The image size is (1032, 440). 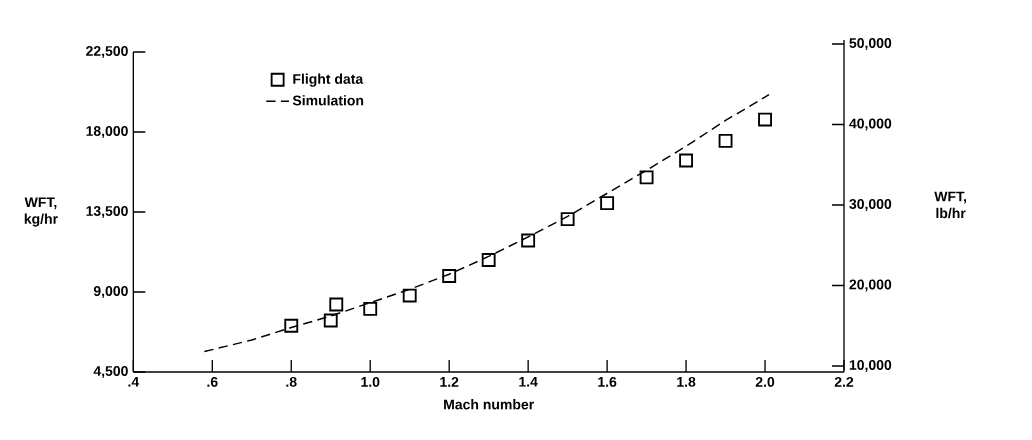 What do you see at coordinates (328, 80) in the screenshot?
I see `legend-label: Flight data` at bounding box center [328, 80].